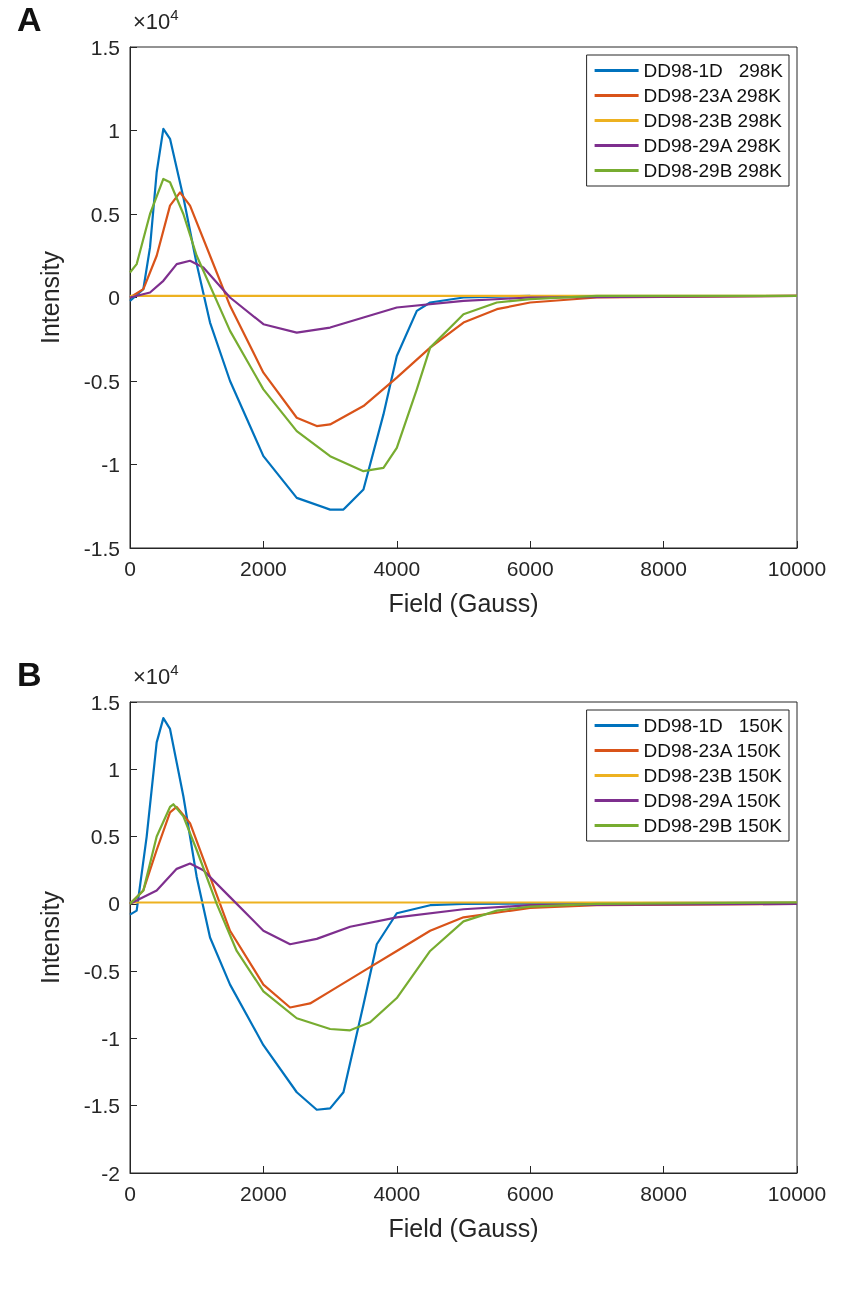 This screenshot has height=1293, width=841. Describe the element at coordinates (712, 95) in the screenshot. I see `legend-label: DD98-23A 298K` at that location.